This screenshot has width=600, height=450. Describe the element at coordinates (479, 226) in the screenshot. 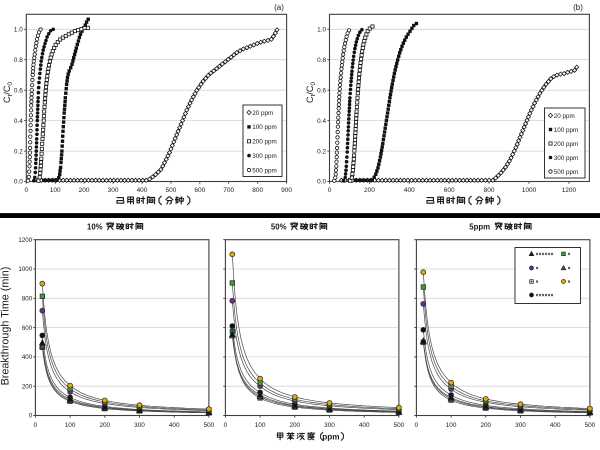

I see `svg-text: 5ppm` at that location.